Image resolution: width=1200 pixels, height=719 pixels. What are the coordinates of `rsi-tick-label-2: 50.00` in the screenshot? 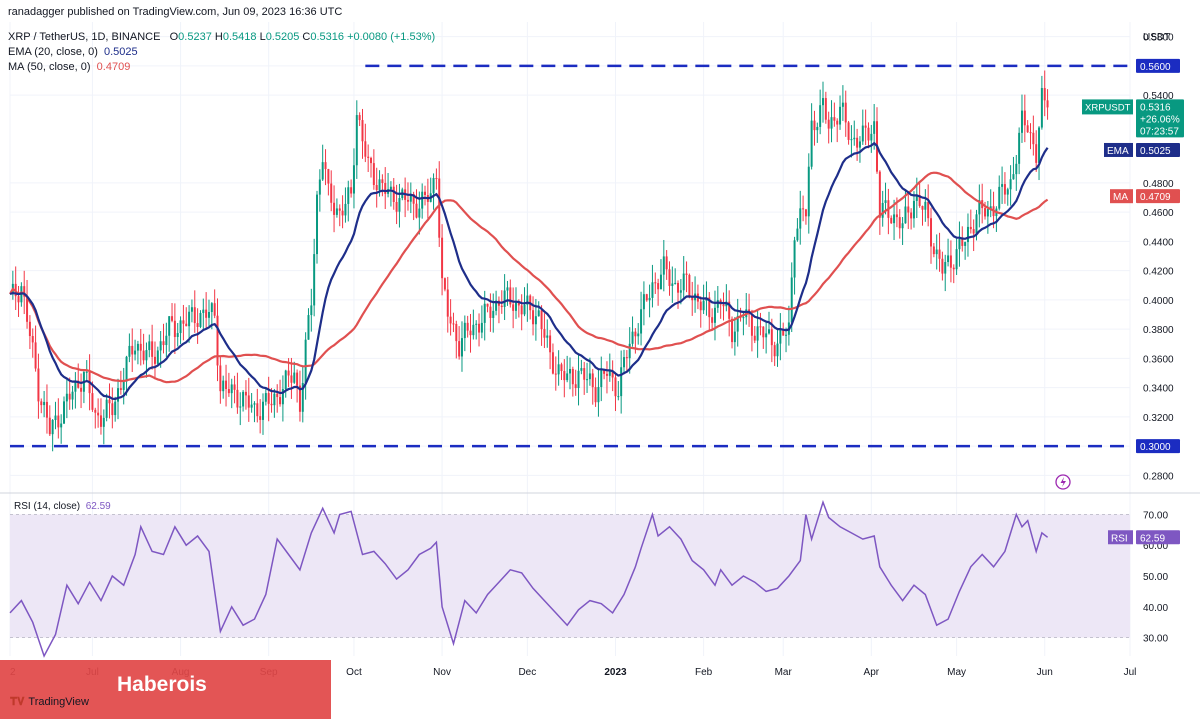 It's located at (1155, 577).